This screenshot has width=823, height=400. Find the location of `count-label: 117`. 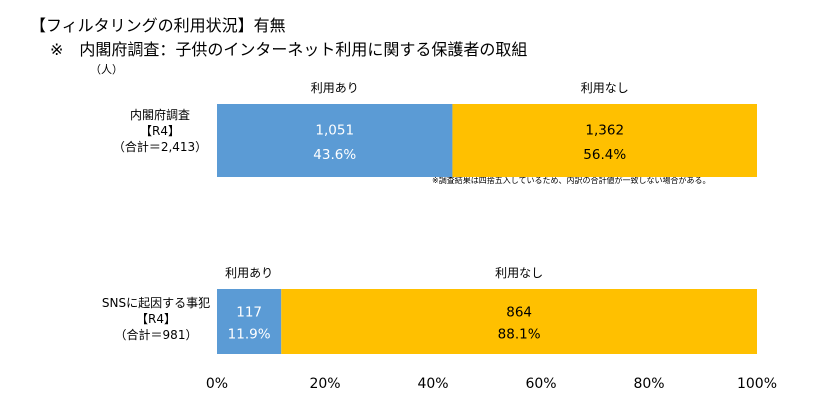

count-label: 117 is located at coordinates (249, 312).